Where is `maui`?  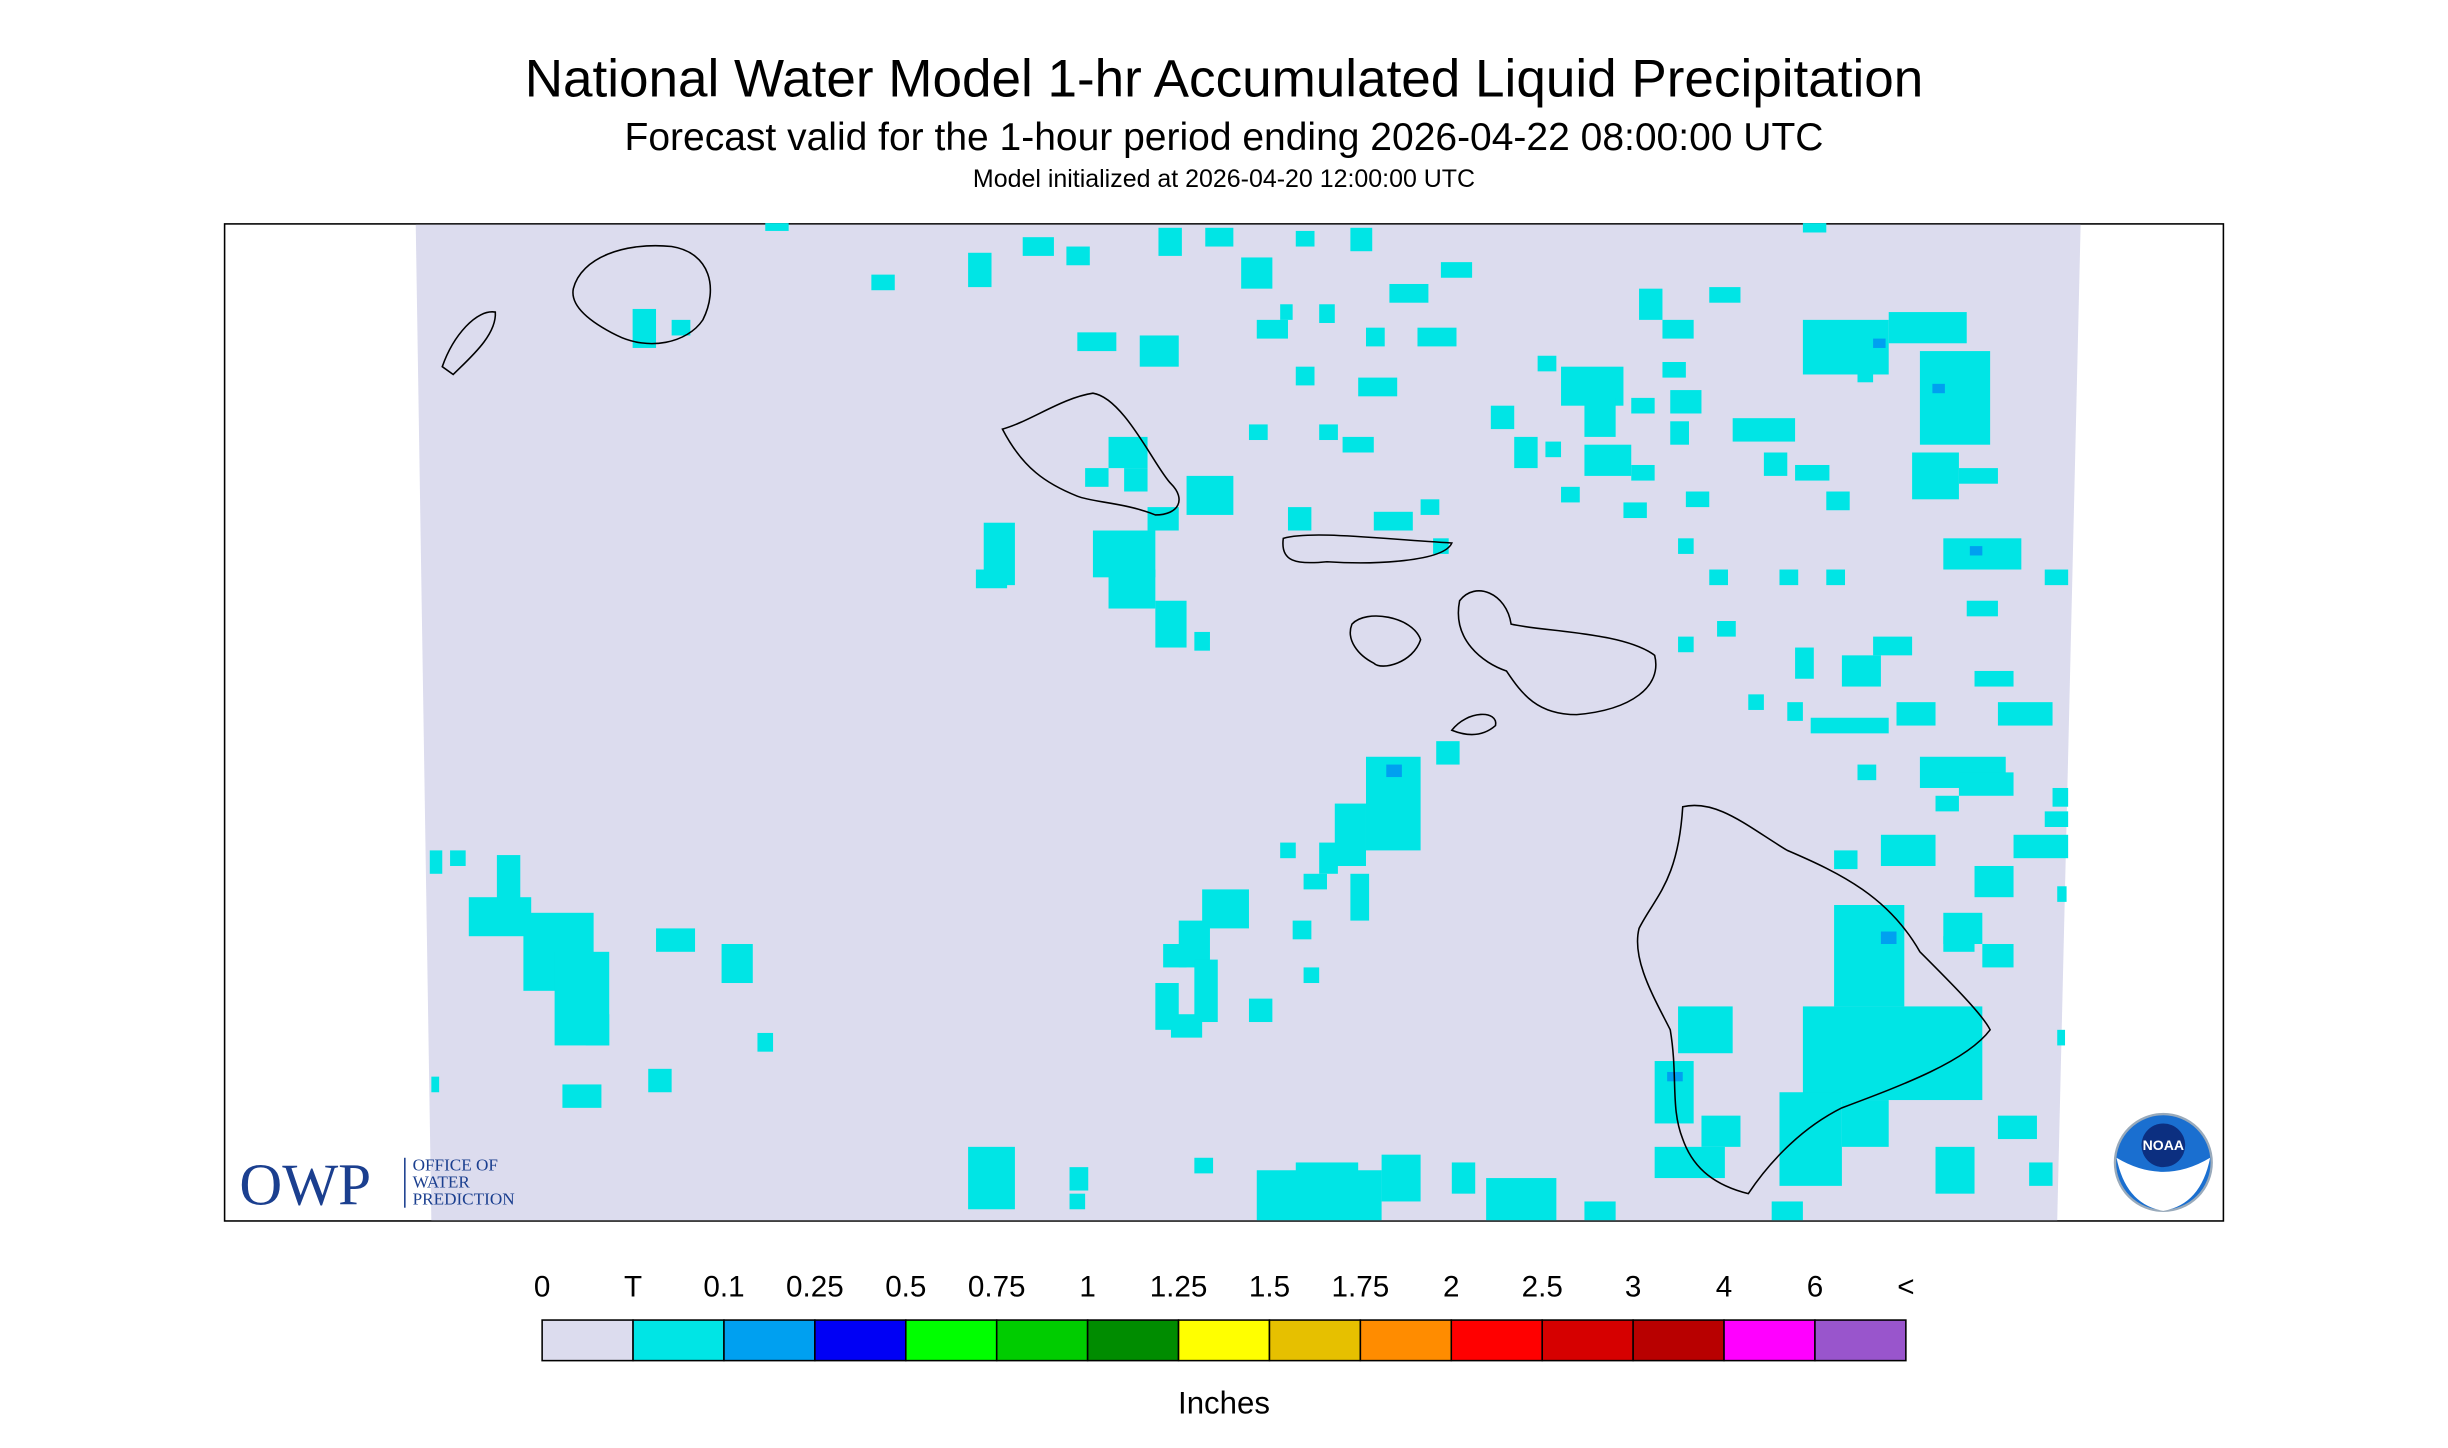
maui is located at coordinates (1557, 653).